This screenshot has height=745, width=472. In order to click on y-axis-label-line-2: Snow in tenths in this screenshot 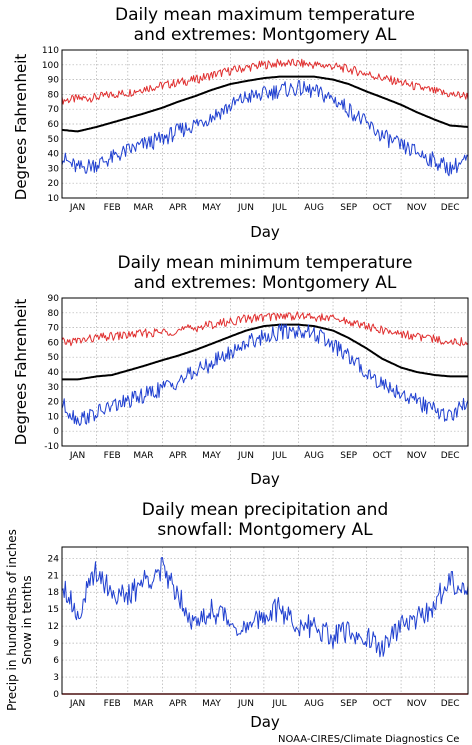, I will do `click(27, 619)`.